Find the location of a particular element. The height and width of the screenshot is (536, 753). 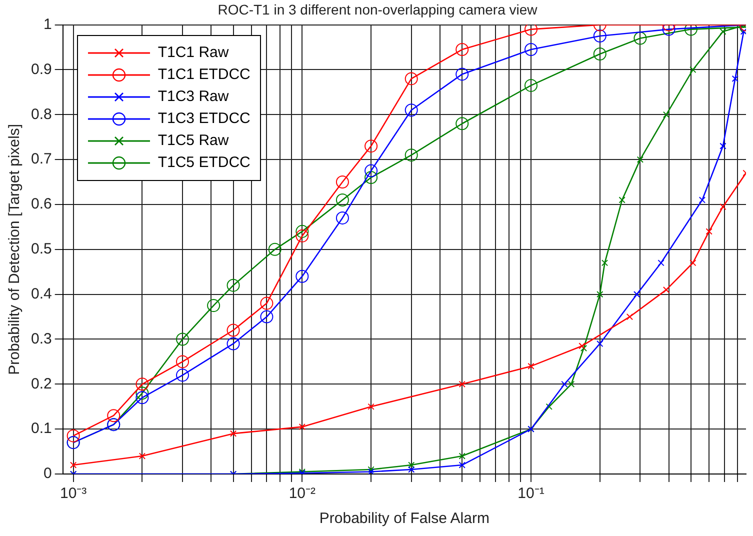

legend-label: T1C5 Raw is located at coordinates (193, 140).